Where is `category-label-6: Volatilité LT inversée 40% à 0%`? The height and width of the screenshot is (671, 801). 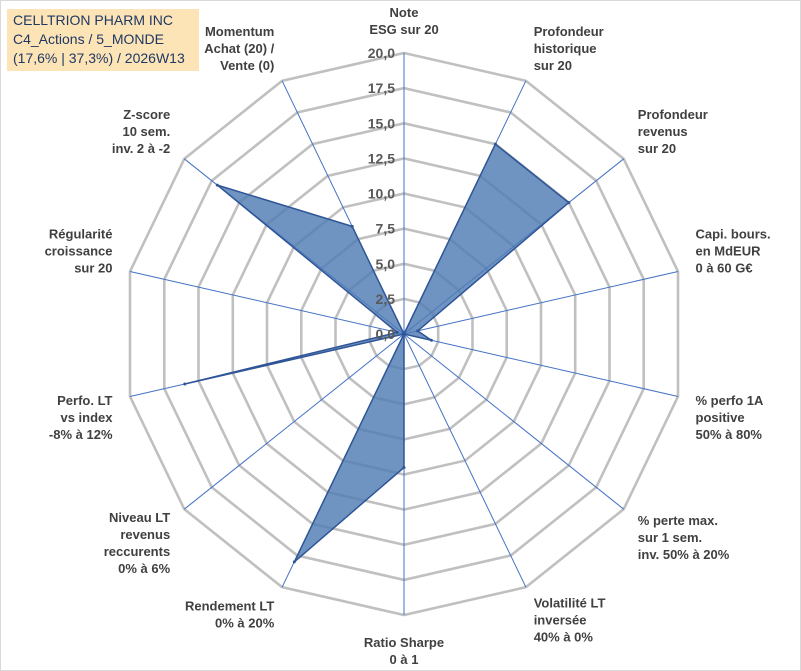
category-label-6: Volatilité LT inversée 40% à 0% is located at coordinates (570, 620).